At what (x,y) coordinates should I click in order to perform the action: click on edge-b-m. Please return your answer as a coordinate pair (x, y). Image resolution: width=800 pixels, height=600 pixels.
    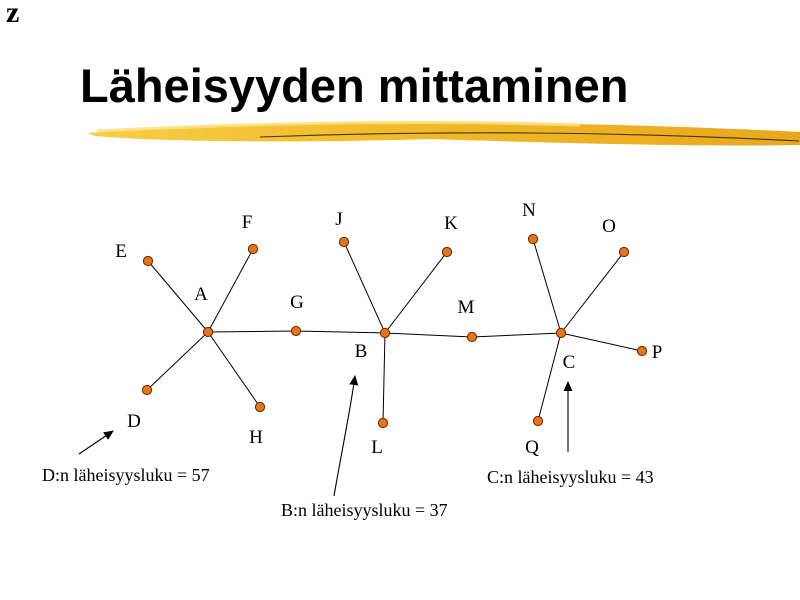
    Looking at the image, I should click on (428, 335).